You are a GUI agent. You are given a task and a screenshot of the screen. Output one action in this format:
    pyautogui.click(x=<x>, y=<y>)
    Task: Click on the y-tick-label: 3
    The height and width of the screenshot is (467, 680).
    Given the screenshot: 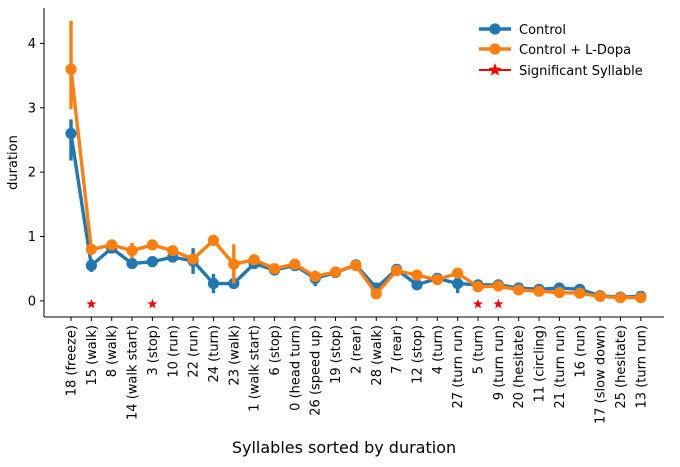 What is the action you would take?
    pyautogui.click(x=32, y=108)
    